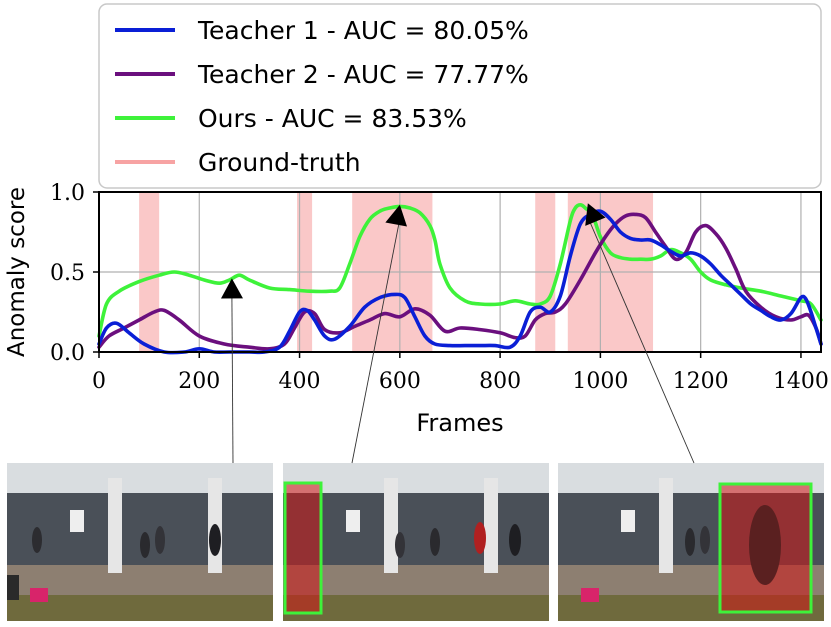 This screenshot has width=831, height=627. I want to click on x-tick-label-2: 400, so click(300, 381).